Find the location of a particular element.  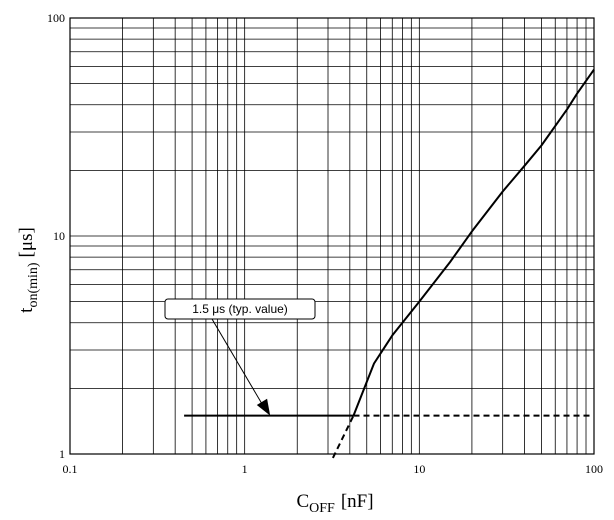

annotation-text: 1.5 μs (typ. value) is located at coordinates (240, 309).